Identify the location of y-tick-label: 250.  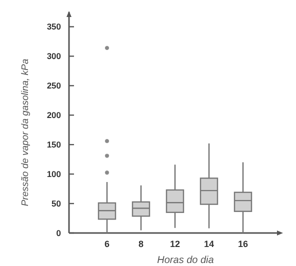
(54, 85).